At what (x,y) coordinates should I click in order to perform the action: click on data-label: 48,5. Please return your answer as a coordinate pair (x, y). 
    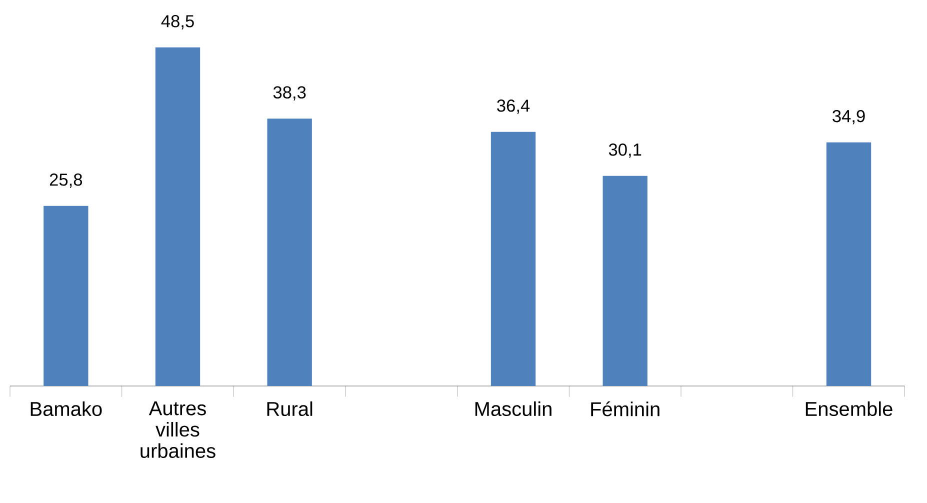
    Looking at the image, I should click on (177, 22).